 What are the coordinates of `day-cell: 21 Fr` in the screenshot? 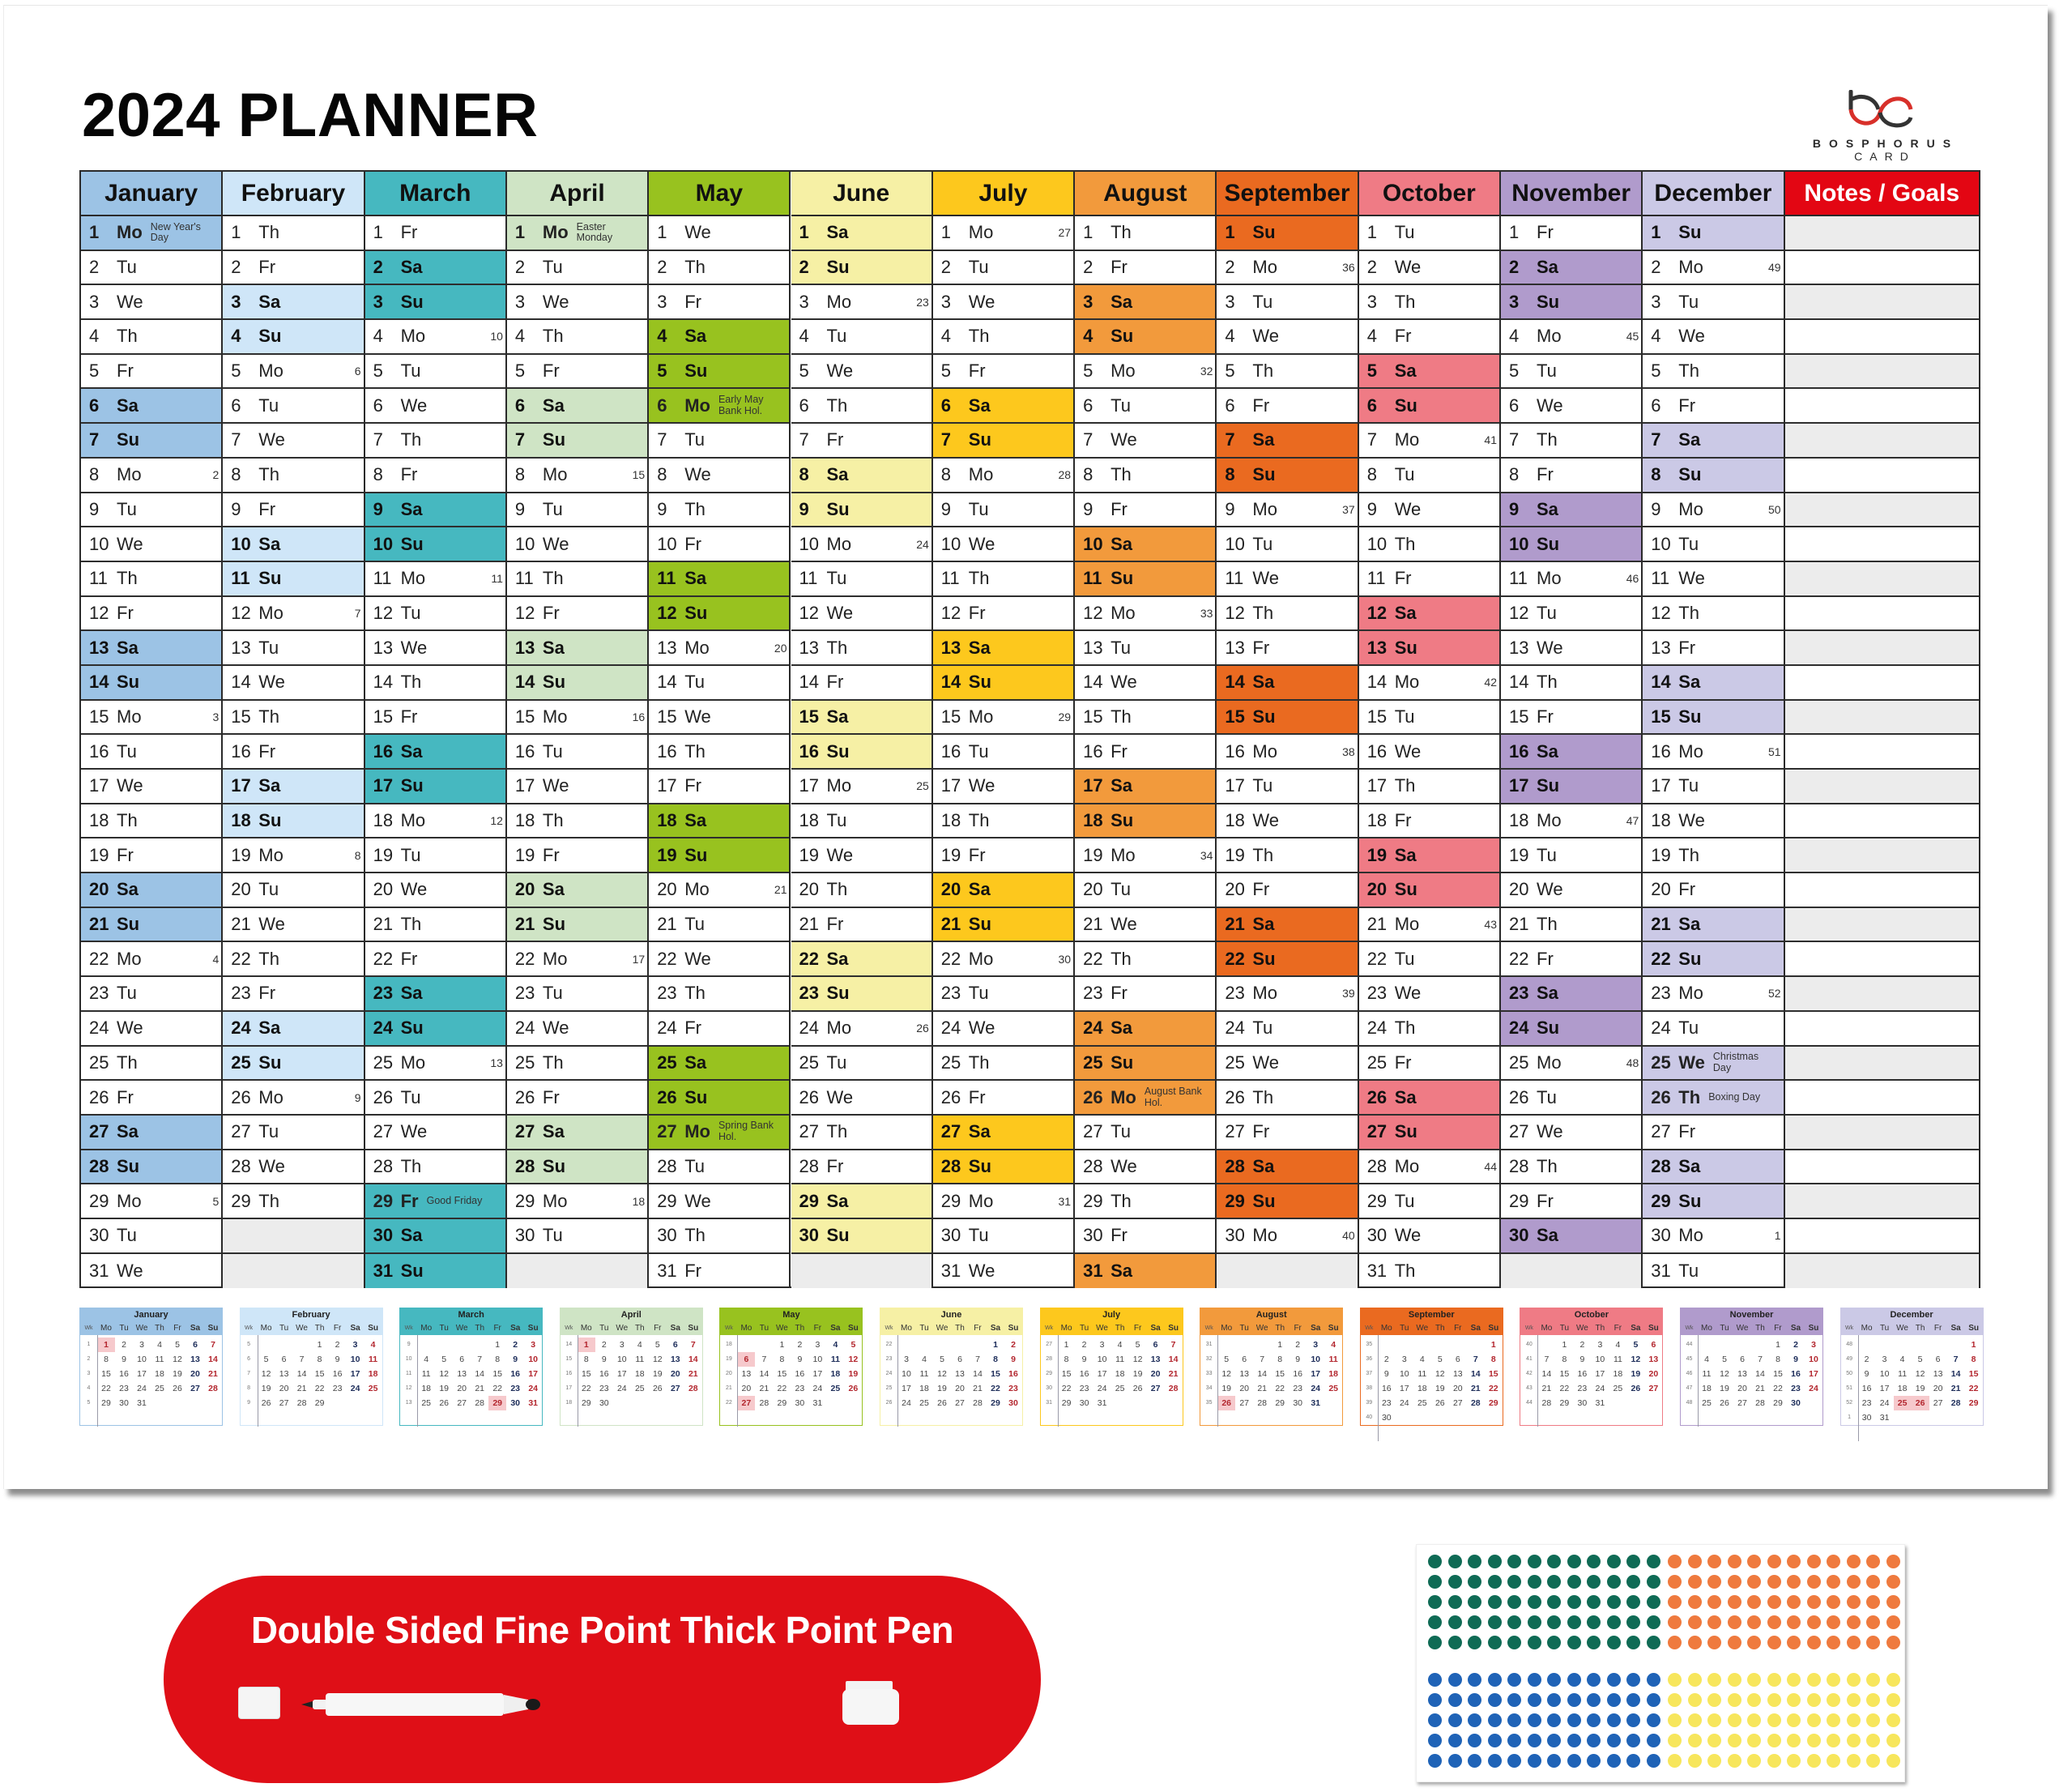 It's located at (861, 925).